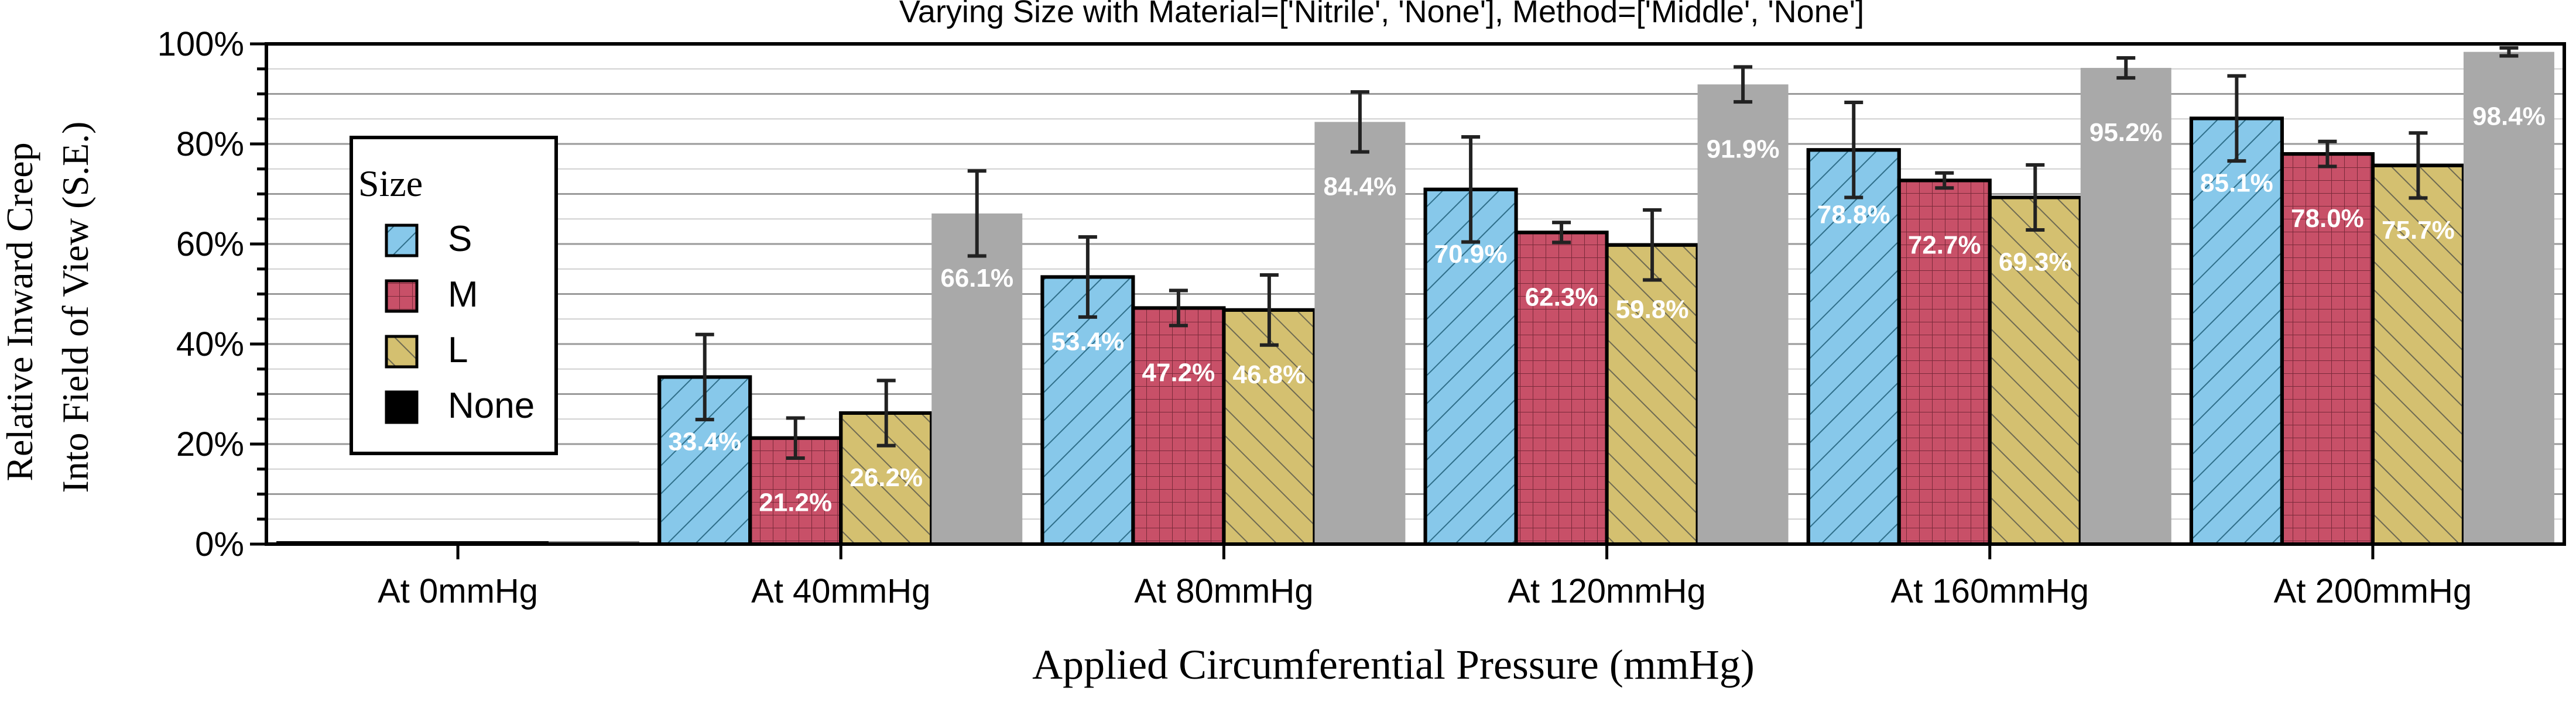  Describe the element at coordinates (75, 307) in the screenshot. I see `y-axis-label-line-2: Into Field of View (S.E.)` at that location.